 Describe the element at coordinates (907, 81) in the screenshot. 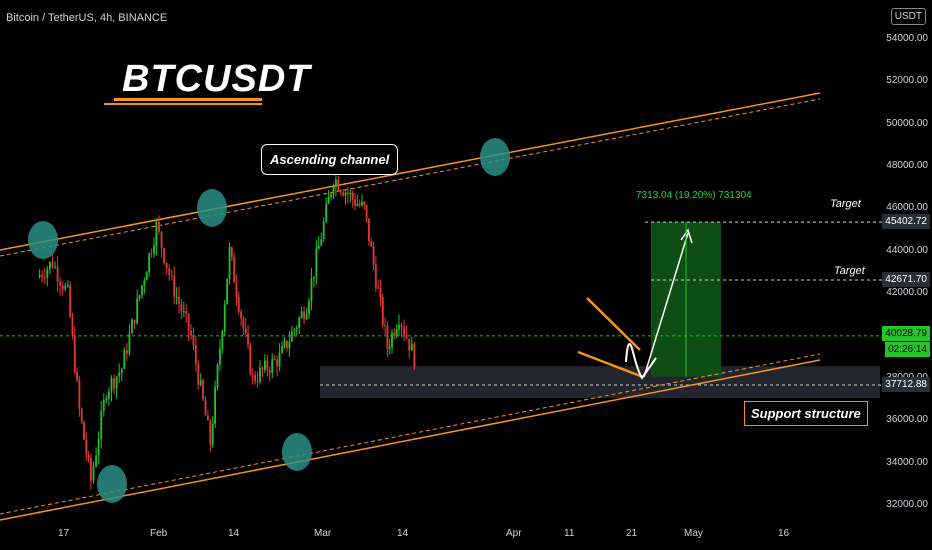

I see `y-tick-label: 52000.00` at that location.